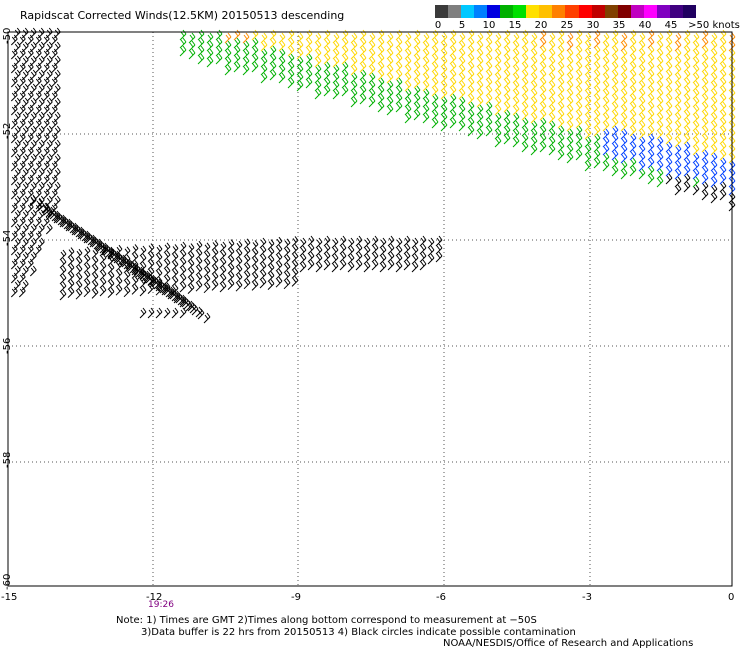 This screenshot has height=650, width=740. Describe the element at coordinates (731, 597) in the screenshot. I see `x-tick-label: 0` at that location.